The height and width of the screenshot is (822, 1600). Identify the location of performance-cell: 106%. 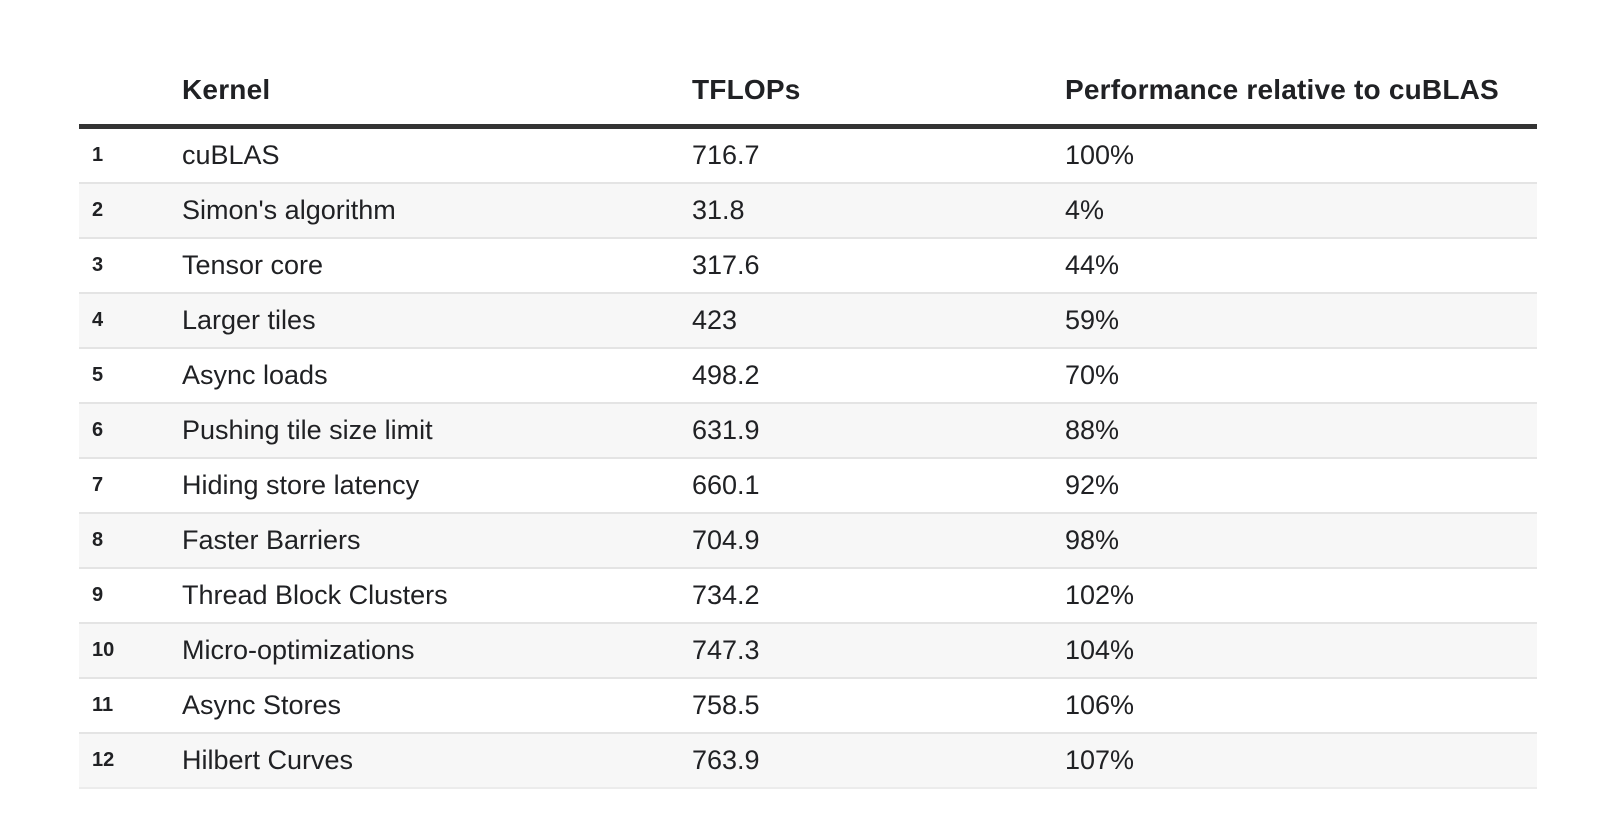
(1301, 705).